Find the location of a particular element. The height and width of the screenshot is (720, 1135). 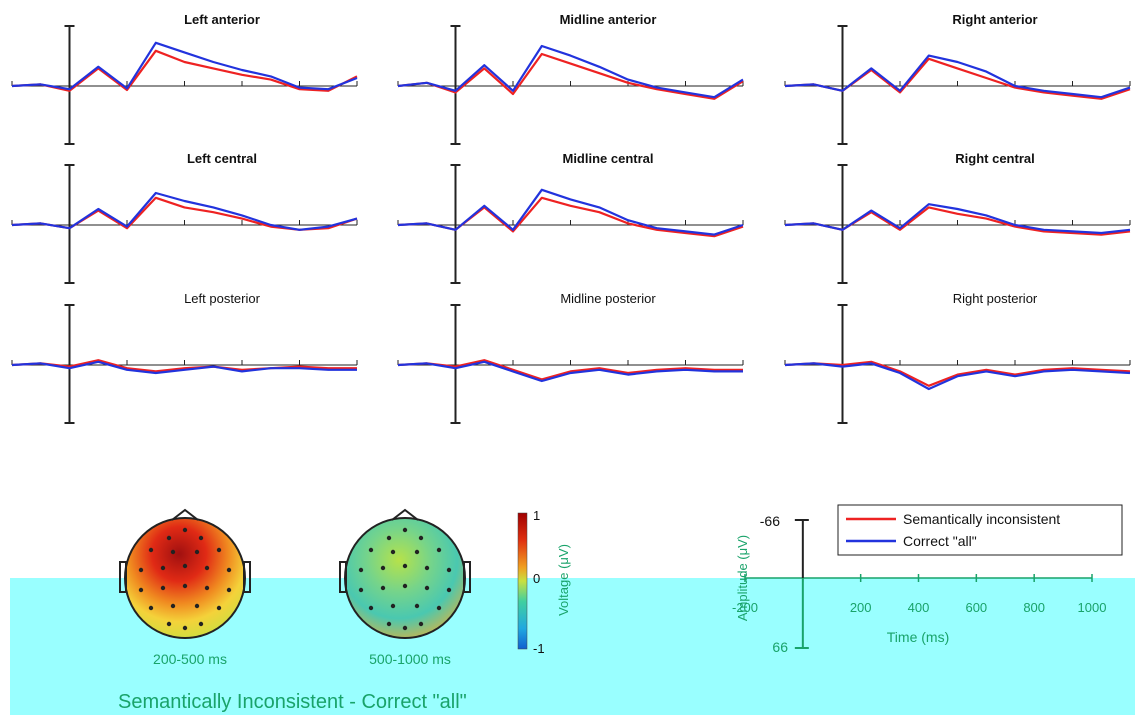

scale-key-tick-label: 1000 is located at coordinates (1092, 607).